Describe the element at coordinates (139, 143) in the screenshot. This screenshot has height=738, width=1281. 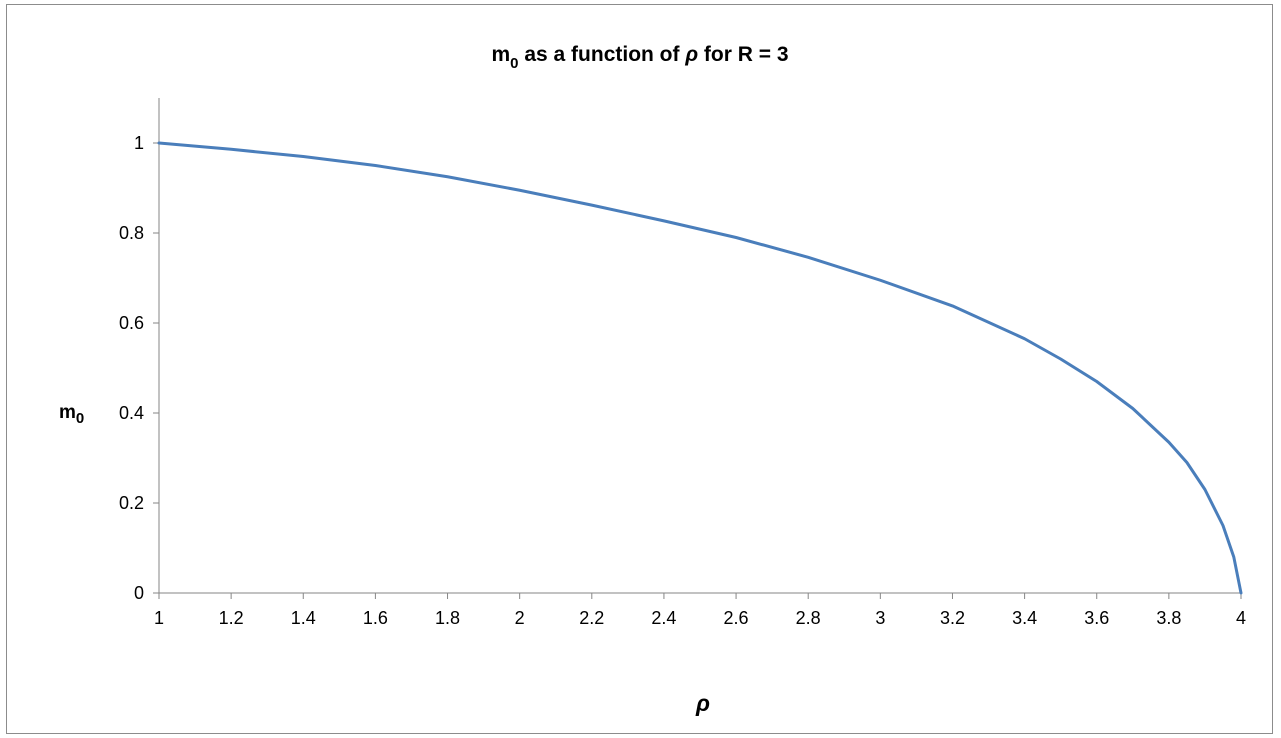
I see `y-tick-label: 1` at that location.